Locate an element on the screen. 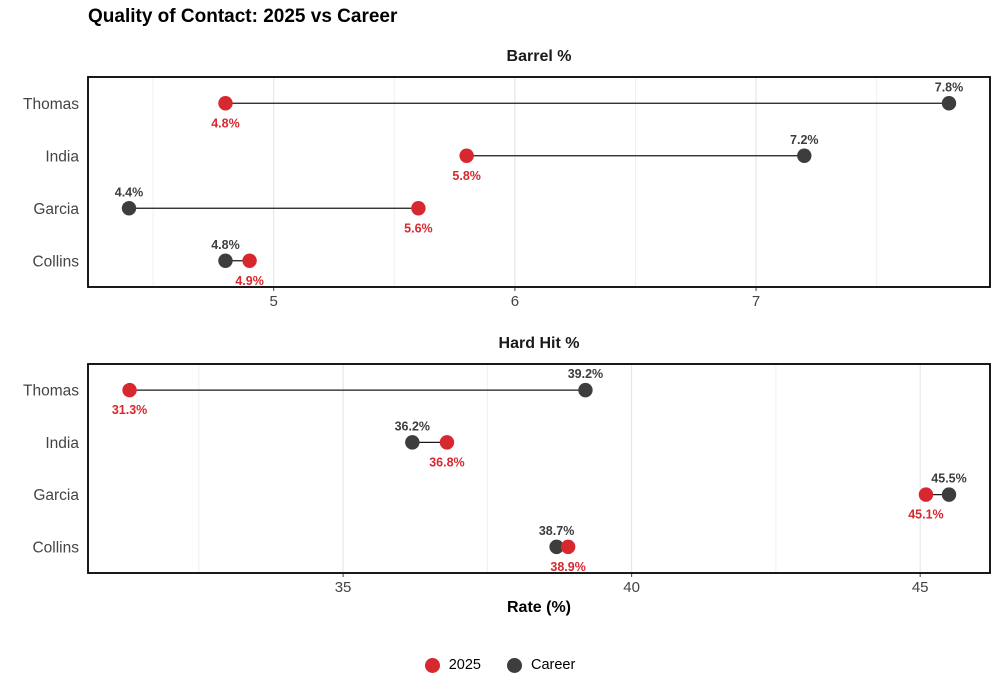 This screenshot has width=1000, height=700. value-label-career: 39.2% is located at coordinates (585, 374).